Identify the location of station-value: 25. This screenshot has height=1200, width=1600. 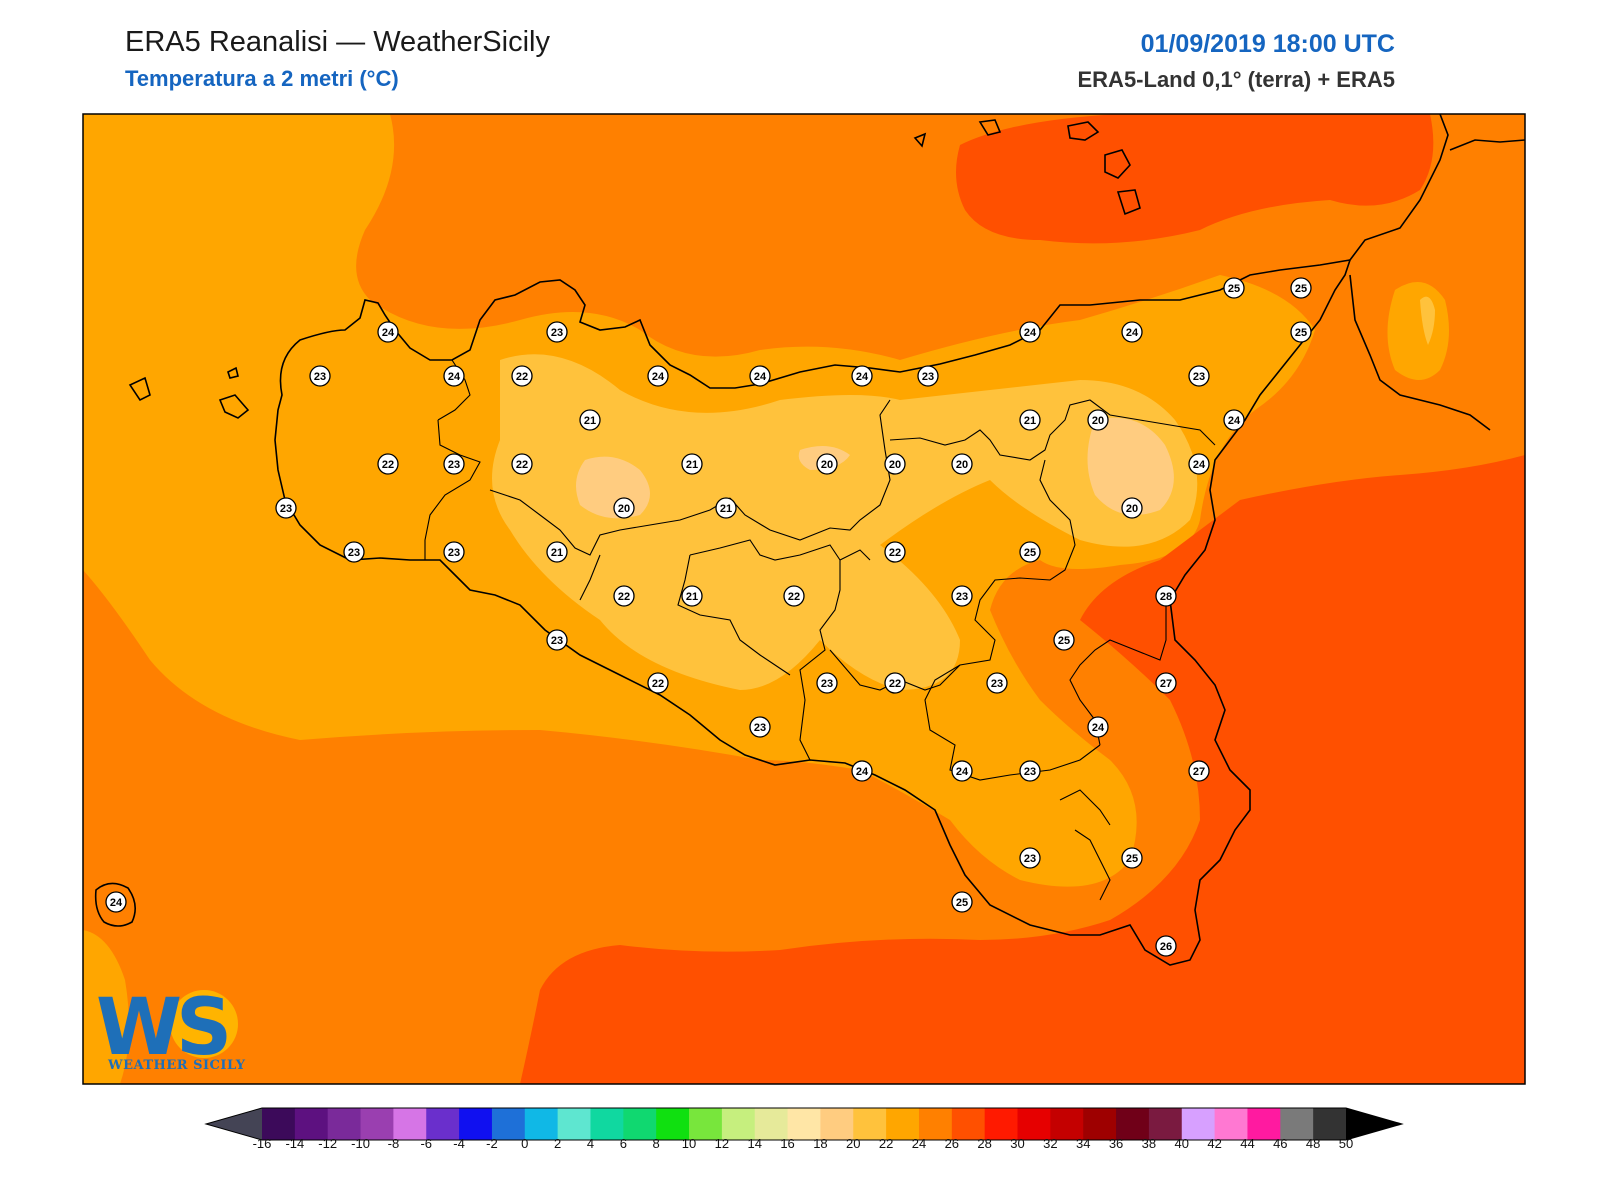
(1301, 289).